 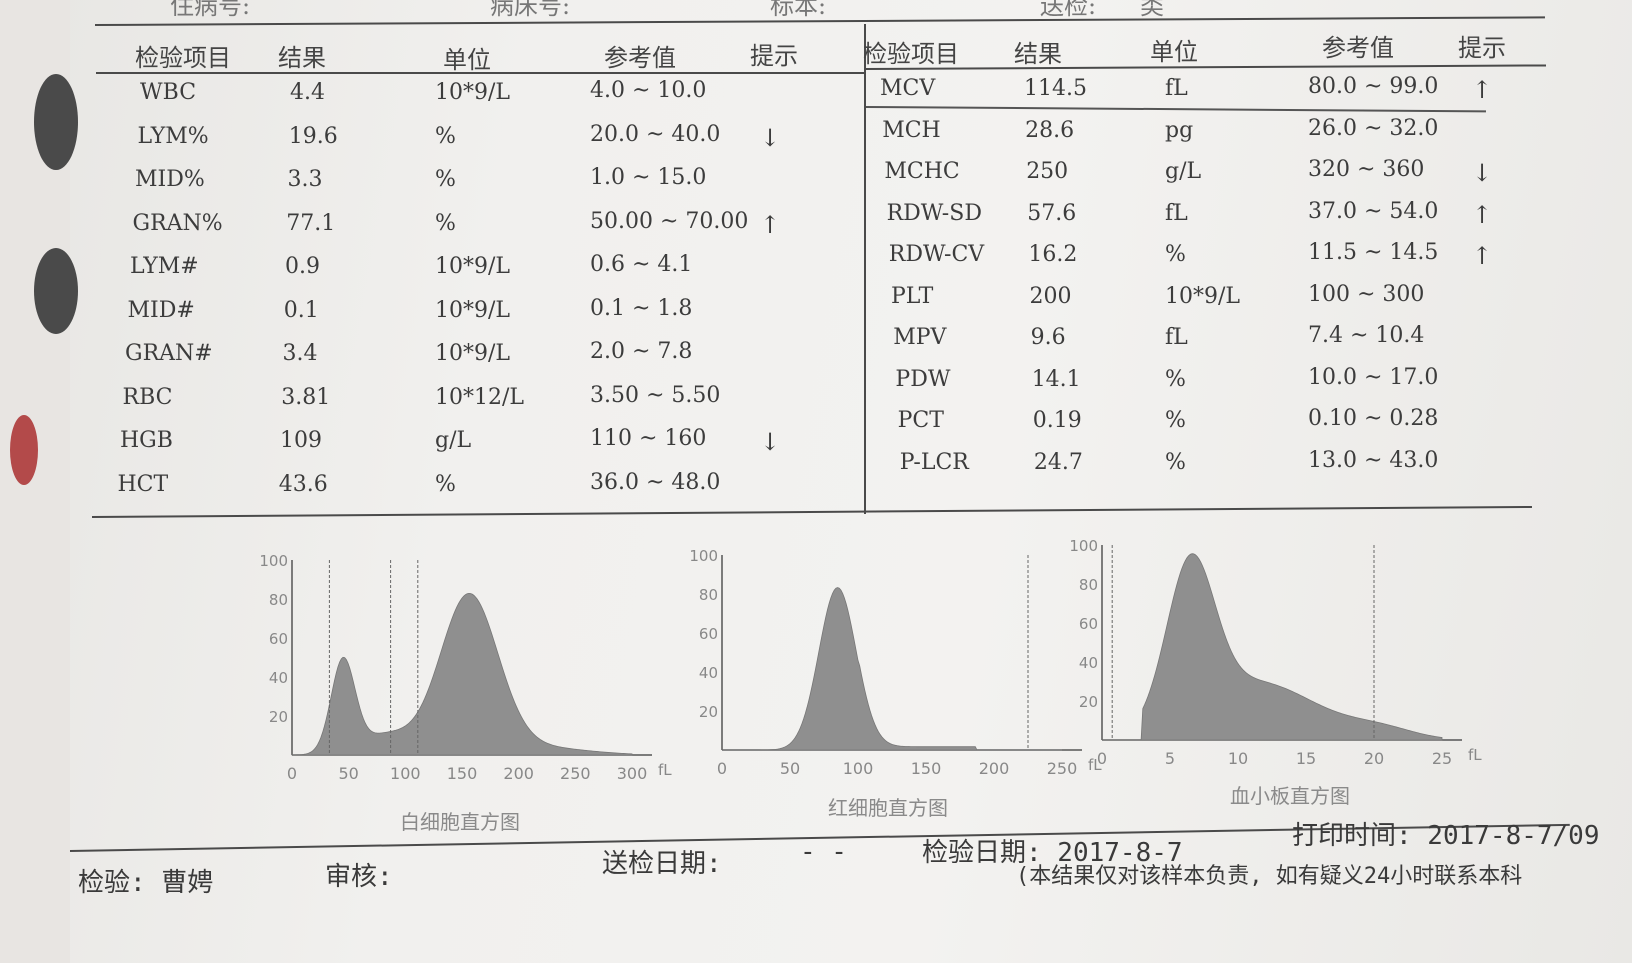 What do you see at coordinates (648, 438) in the screenshot?
I see `left-row-ref: 110 ~ 160` at bounding box center [648, 438].